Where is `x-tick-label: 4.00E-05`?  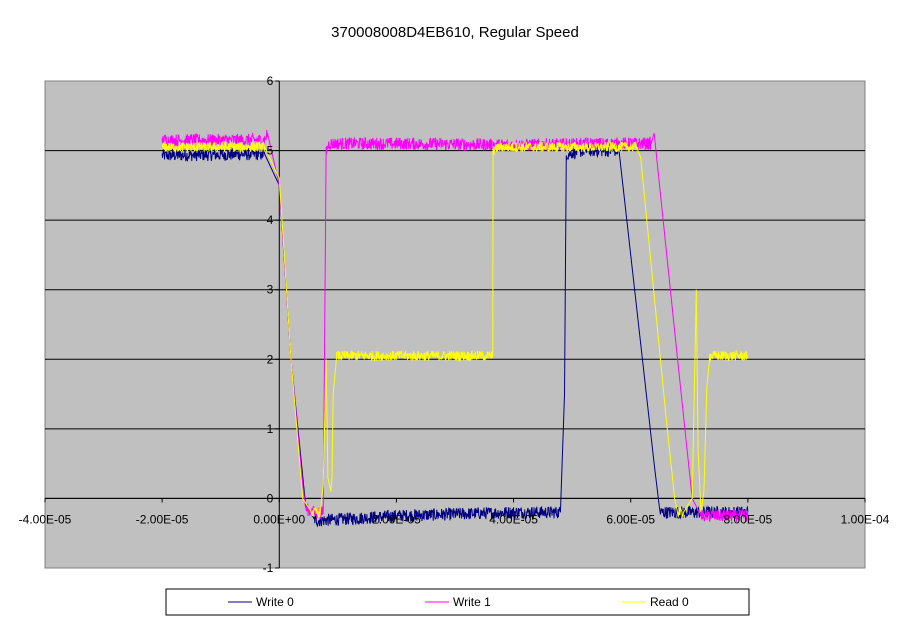 x-tick-label: 4.00E-05 is located at coordinates (513, 519).